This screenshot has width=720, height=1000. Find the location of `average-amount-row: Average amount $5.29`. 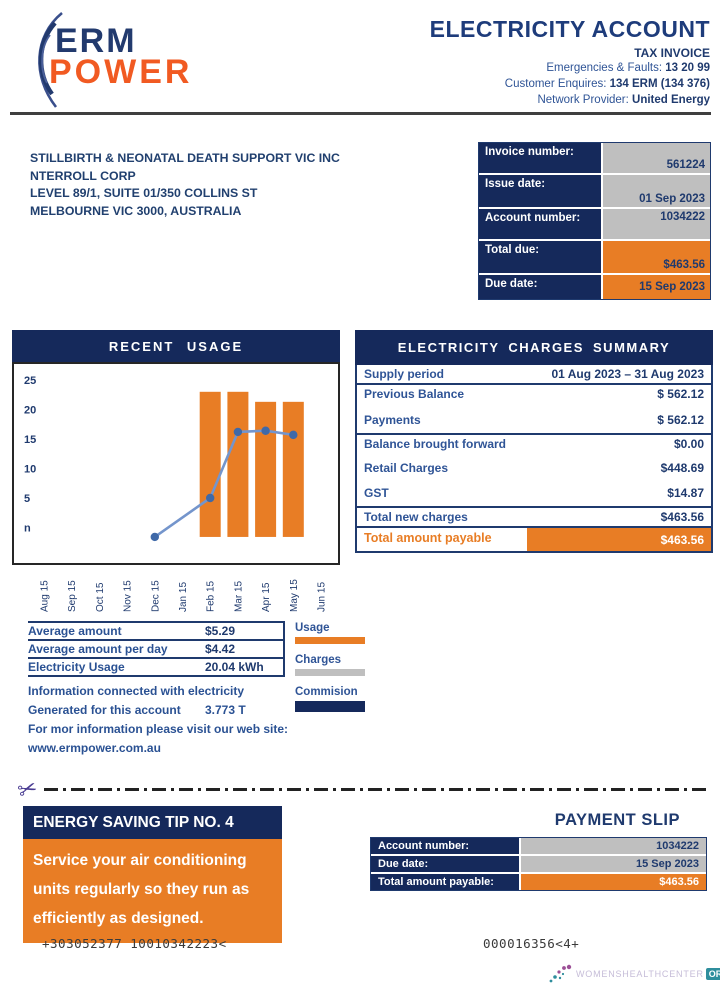

average-amount-row: Average amount $5.29 is located at coordinates (155, 632).